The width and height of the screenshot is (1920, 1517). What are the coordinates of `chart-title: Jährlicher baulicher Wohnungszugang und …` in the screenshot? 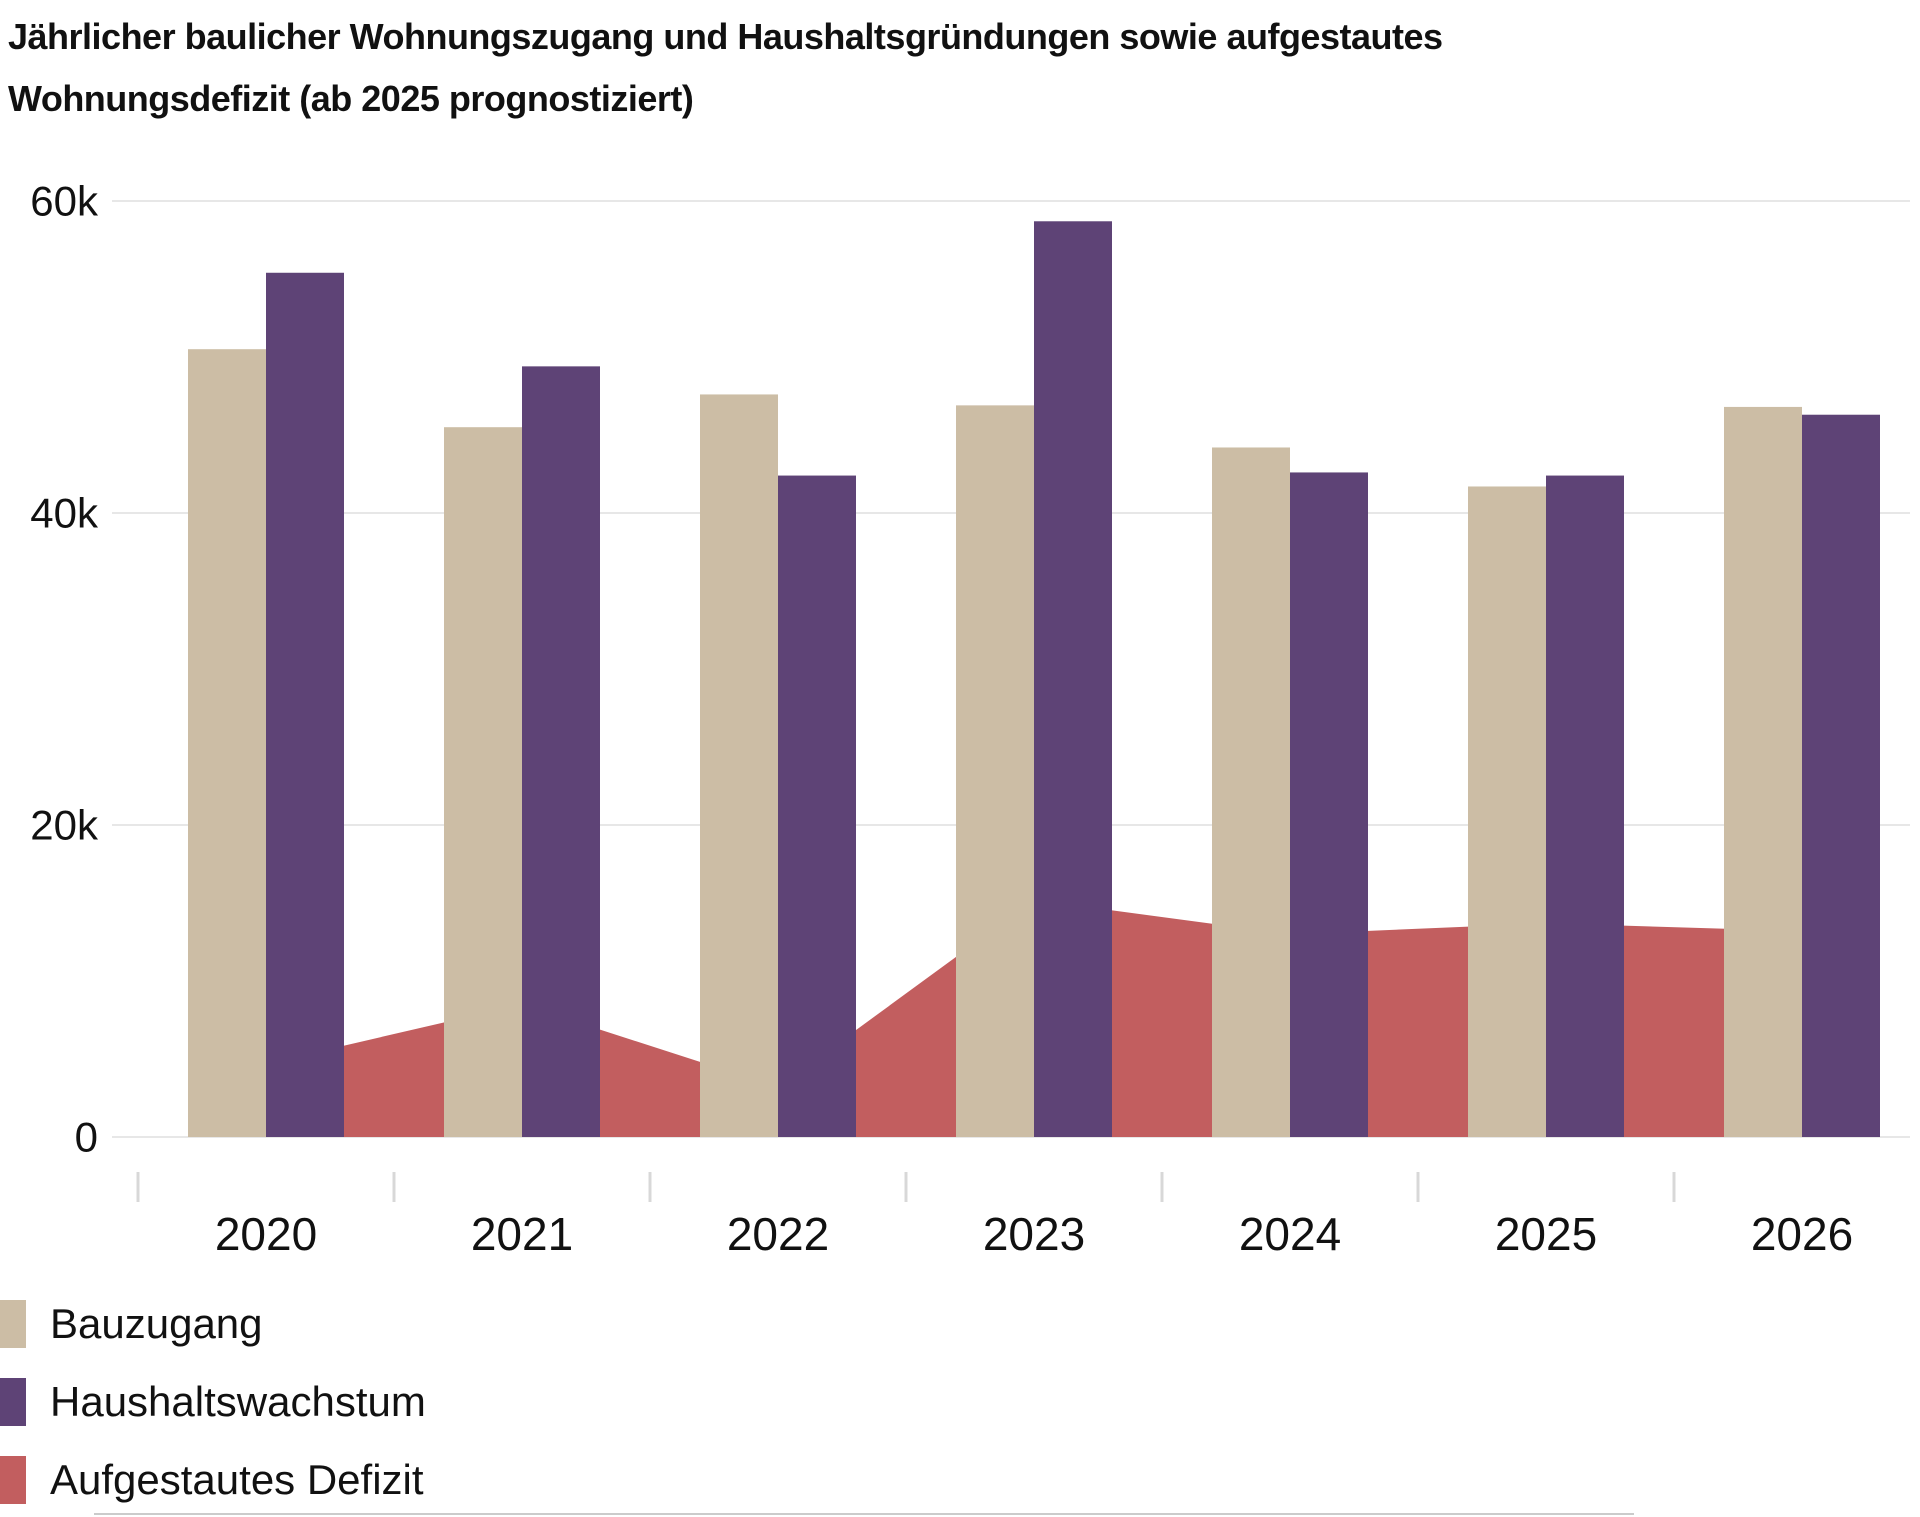 It's located at (788, 68).